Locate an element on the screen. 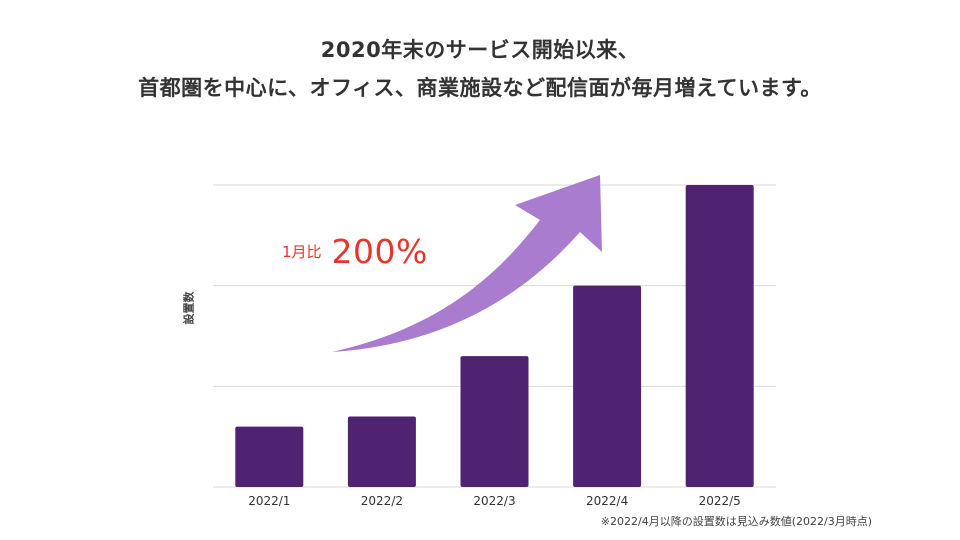  x-tick-label: 2022/3 is located at coordinates (494, 501).